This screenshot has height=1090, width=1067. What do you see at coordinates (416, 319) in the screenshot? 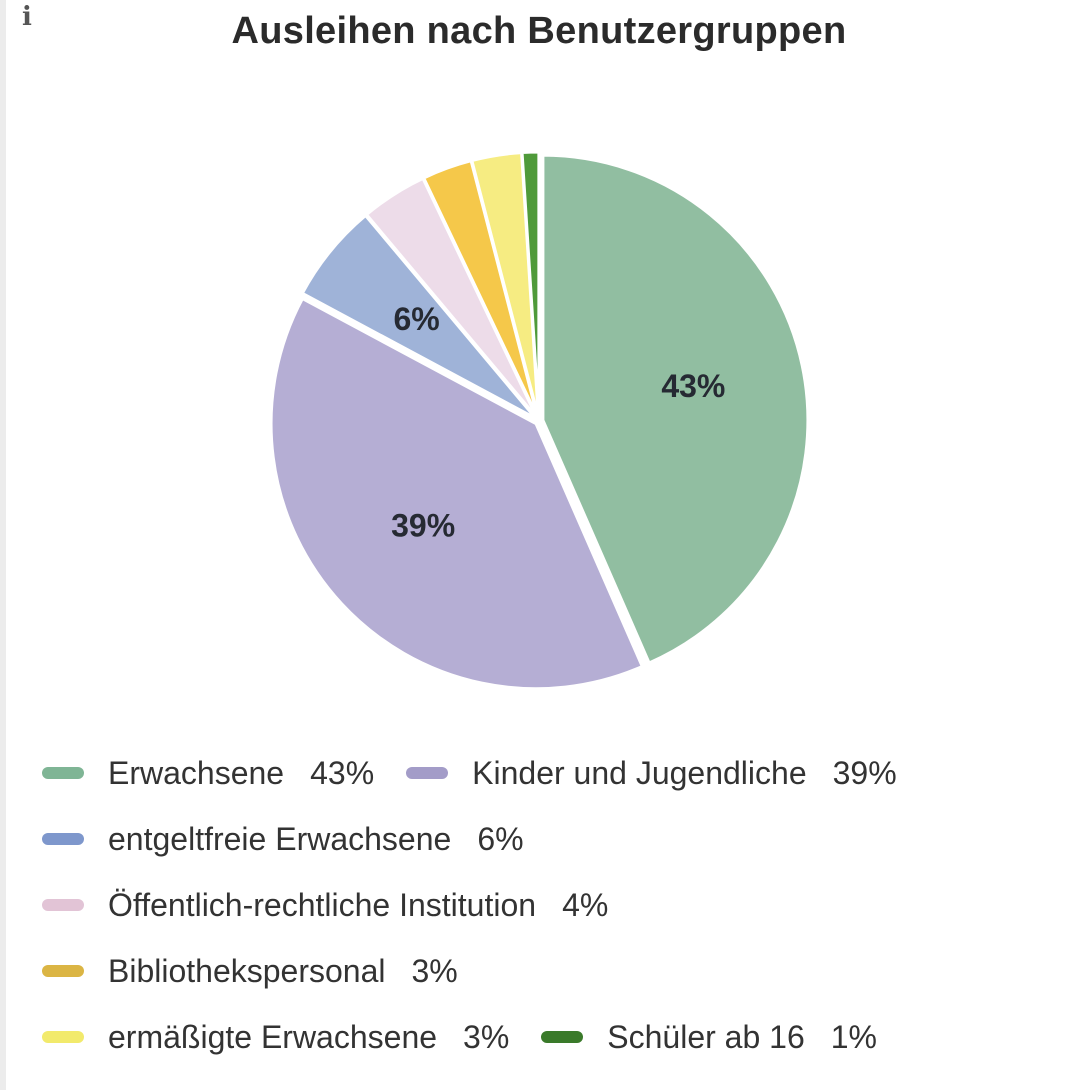
I see `slice-label-entgeltfreie-erwachsene: 6%` at bounding box center [416, 319].